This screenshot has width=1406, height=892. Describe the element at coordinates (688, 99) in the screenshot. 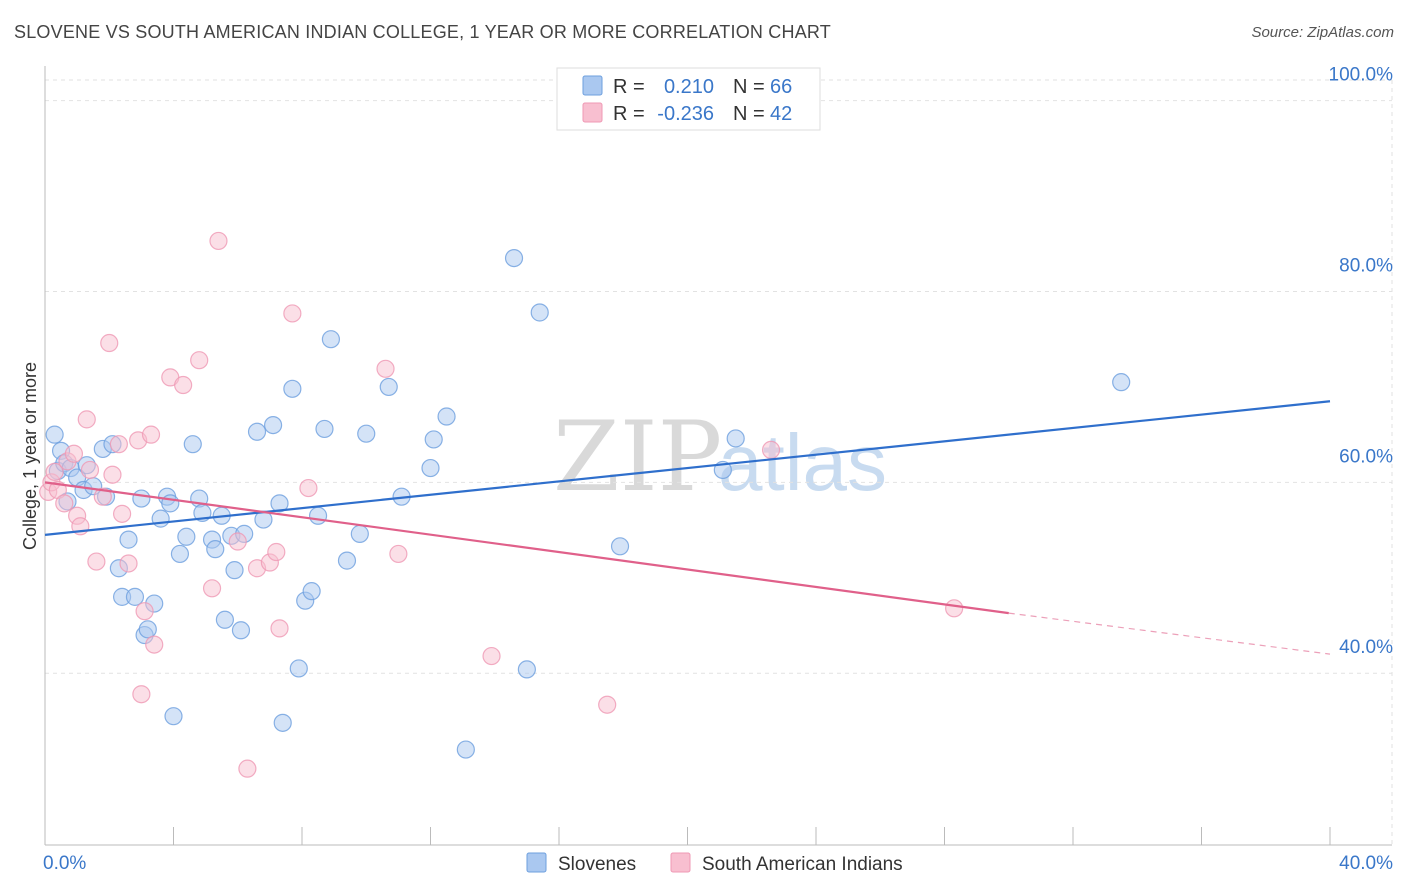

I see `legend-top: R = 0.210 N = 66 R = -0.236 N = 42` at that location.